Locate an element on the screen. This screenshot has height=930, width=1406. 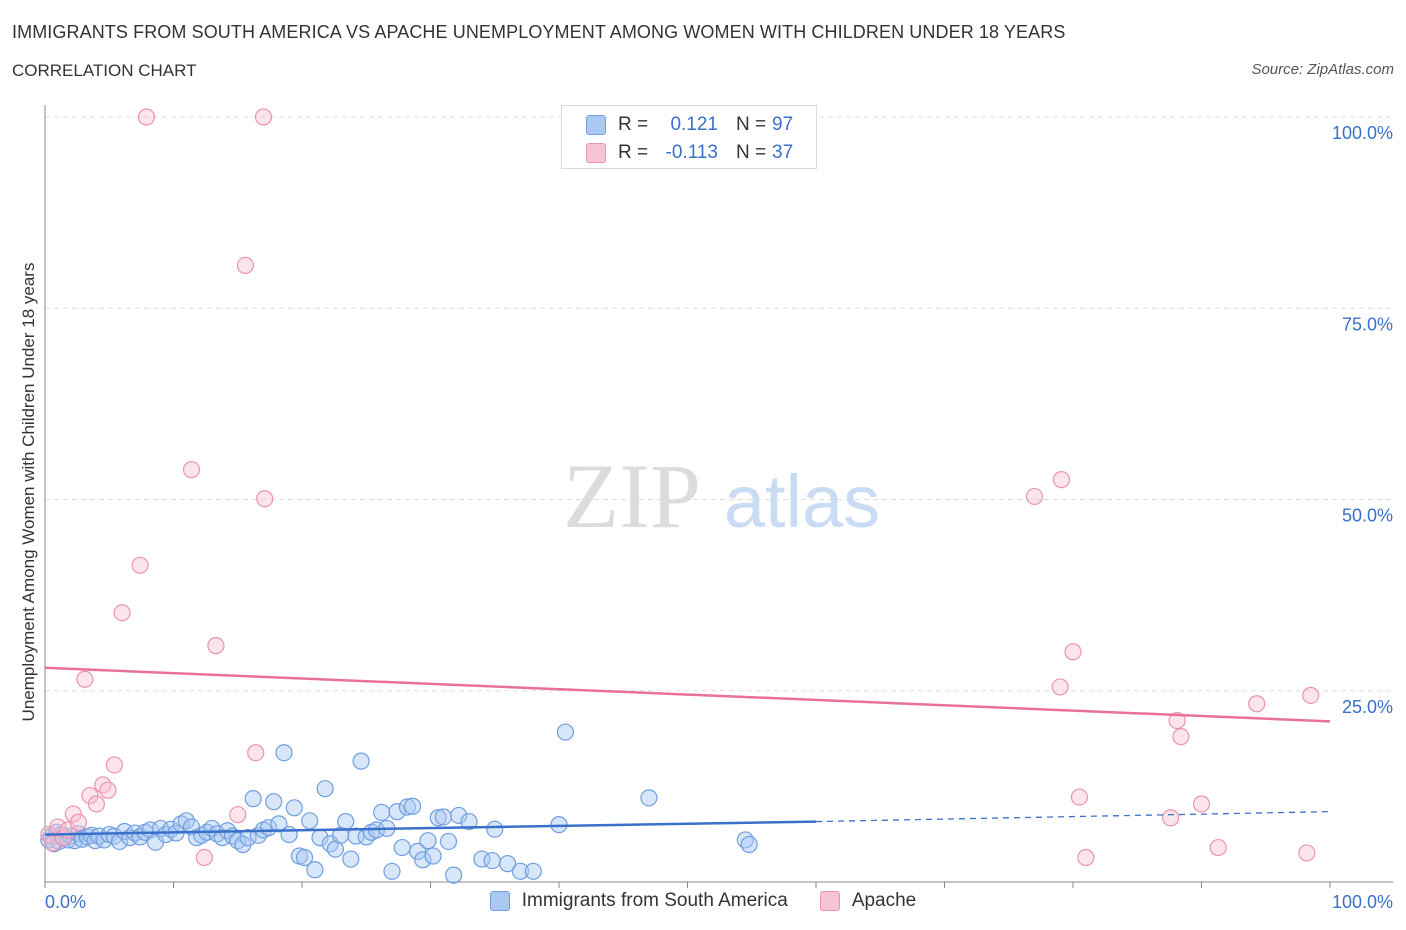
watermark: ZIP atlas is located at coordinates (721, 496).